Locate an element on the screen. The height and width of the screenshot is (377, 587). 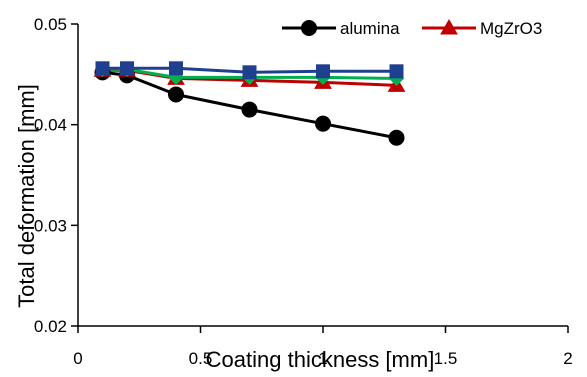
legend: alumina MgZrO3 is located at coordinates (412, 28).